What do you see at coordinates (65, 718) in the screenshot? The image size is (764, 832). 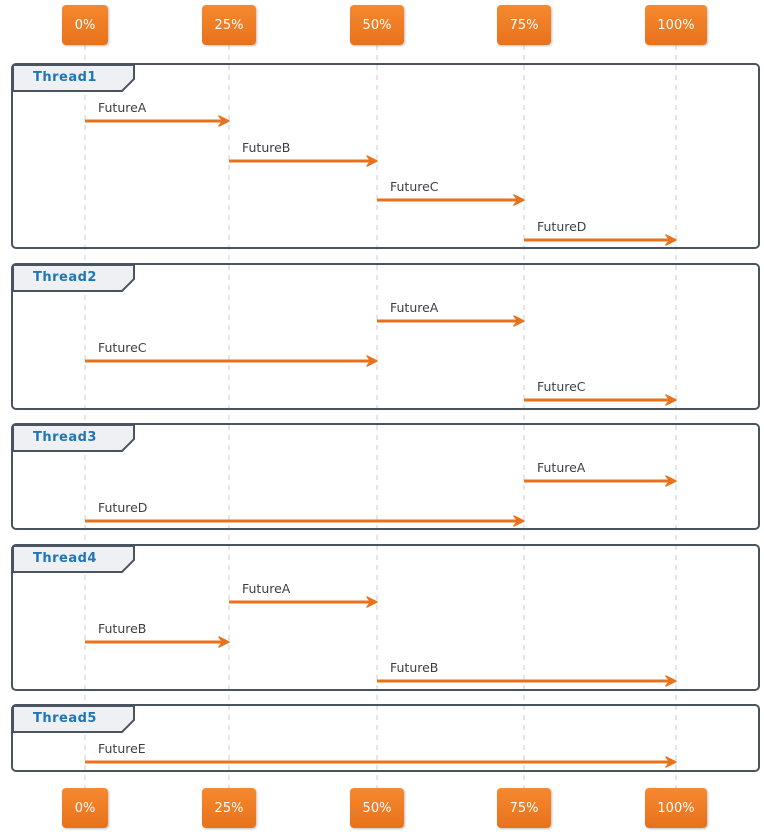 I see `thread-label: Thread5` at bounding box center [65, 718].